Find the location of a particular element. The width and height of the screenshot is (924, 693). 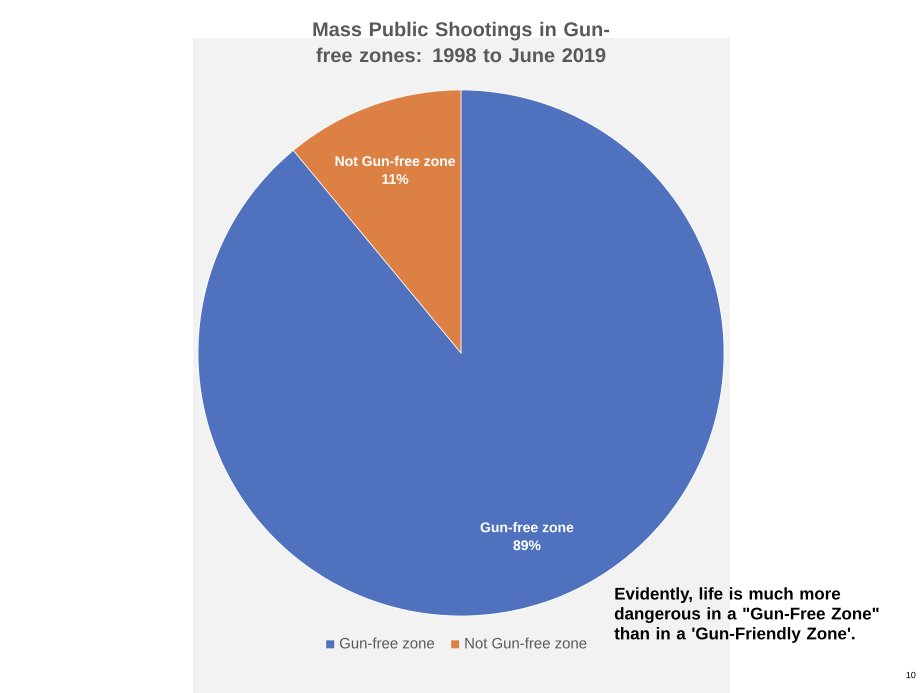

legend-label: Gun-free zone is located at coordinates (387, 643).